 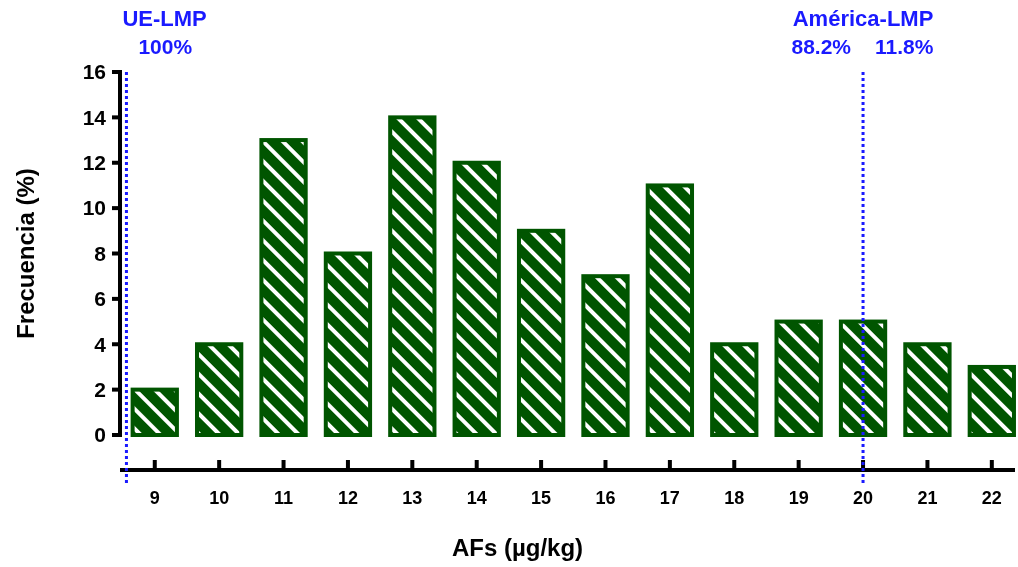 What do you see at coordinates (164, 18) in the screenshot?
I see `ref-line-label: UE-LMP` at bounding box center [164, 18].